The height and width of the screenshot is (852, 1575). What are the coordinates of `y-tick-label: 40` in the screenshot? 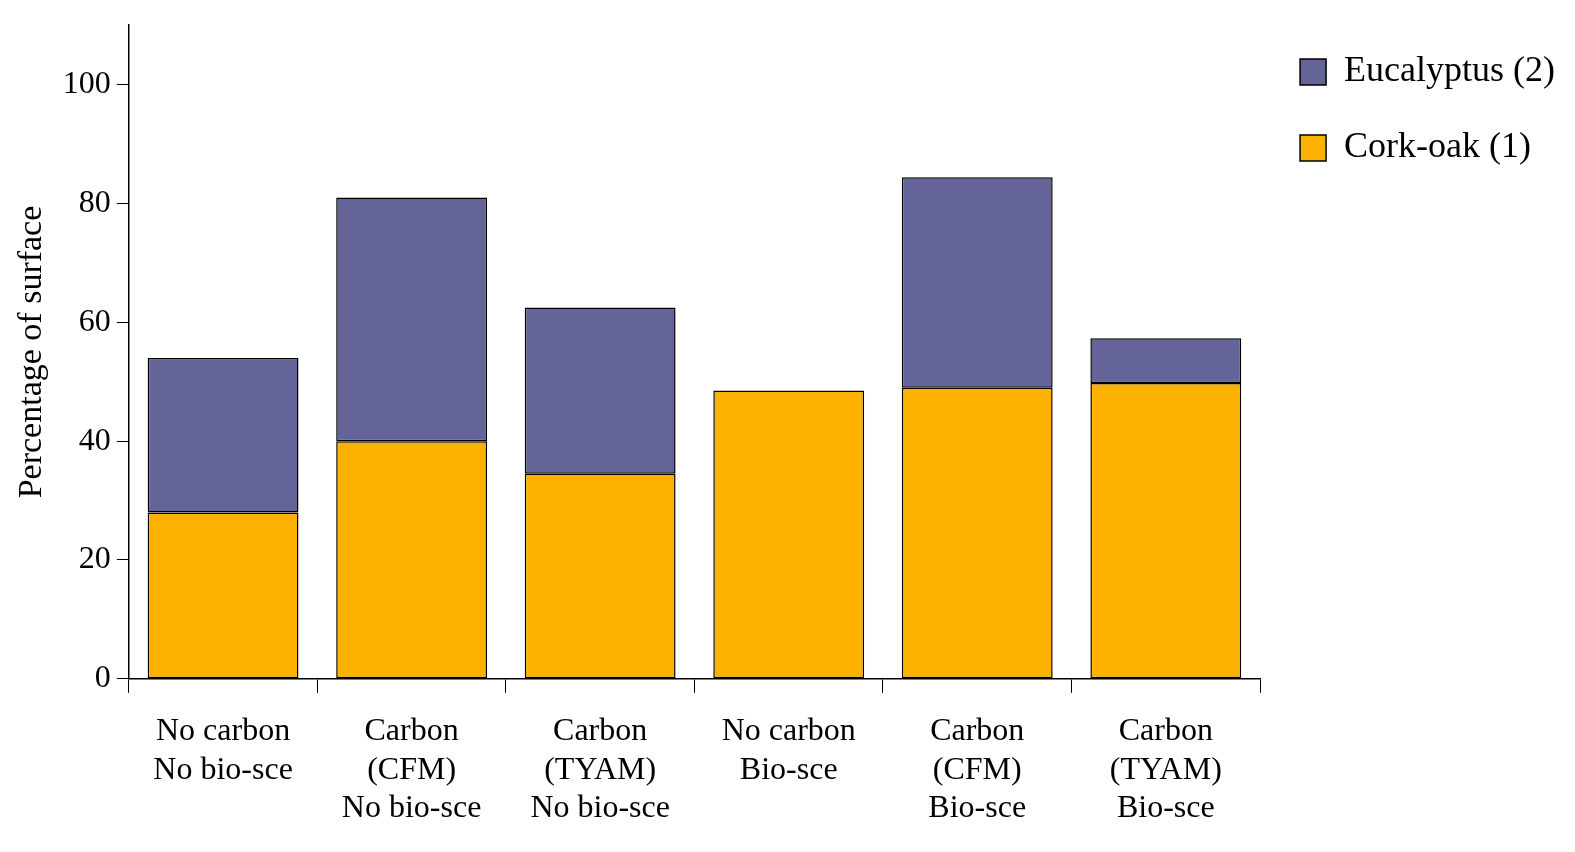 It's located at (94, 438).